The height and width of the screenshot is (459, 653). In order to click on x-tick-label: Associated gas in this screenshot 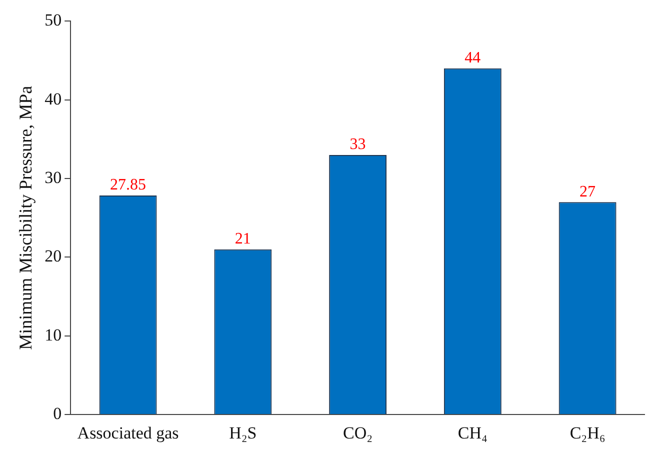, I will do `click(128, 432)`.